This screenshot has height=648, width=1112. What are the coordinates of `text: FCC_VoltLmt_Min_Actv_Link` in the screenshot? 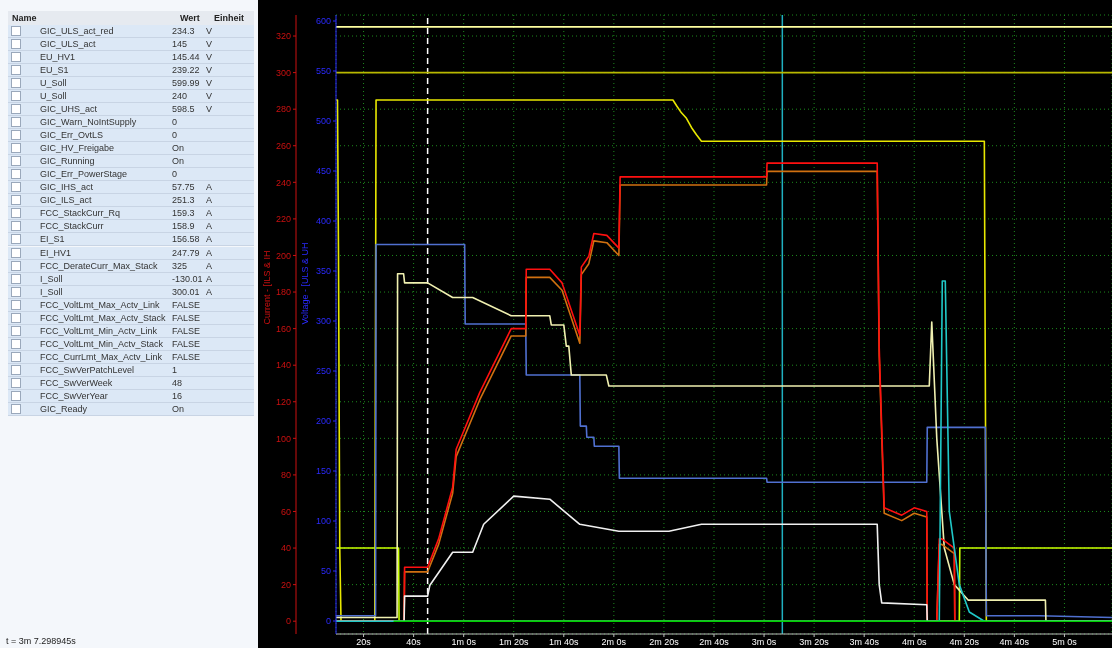 It's located at (99, 330).